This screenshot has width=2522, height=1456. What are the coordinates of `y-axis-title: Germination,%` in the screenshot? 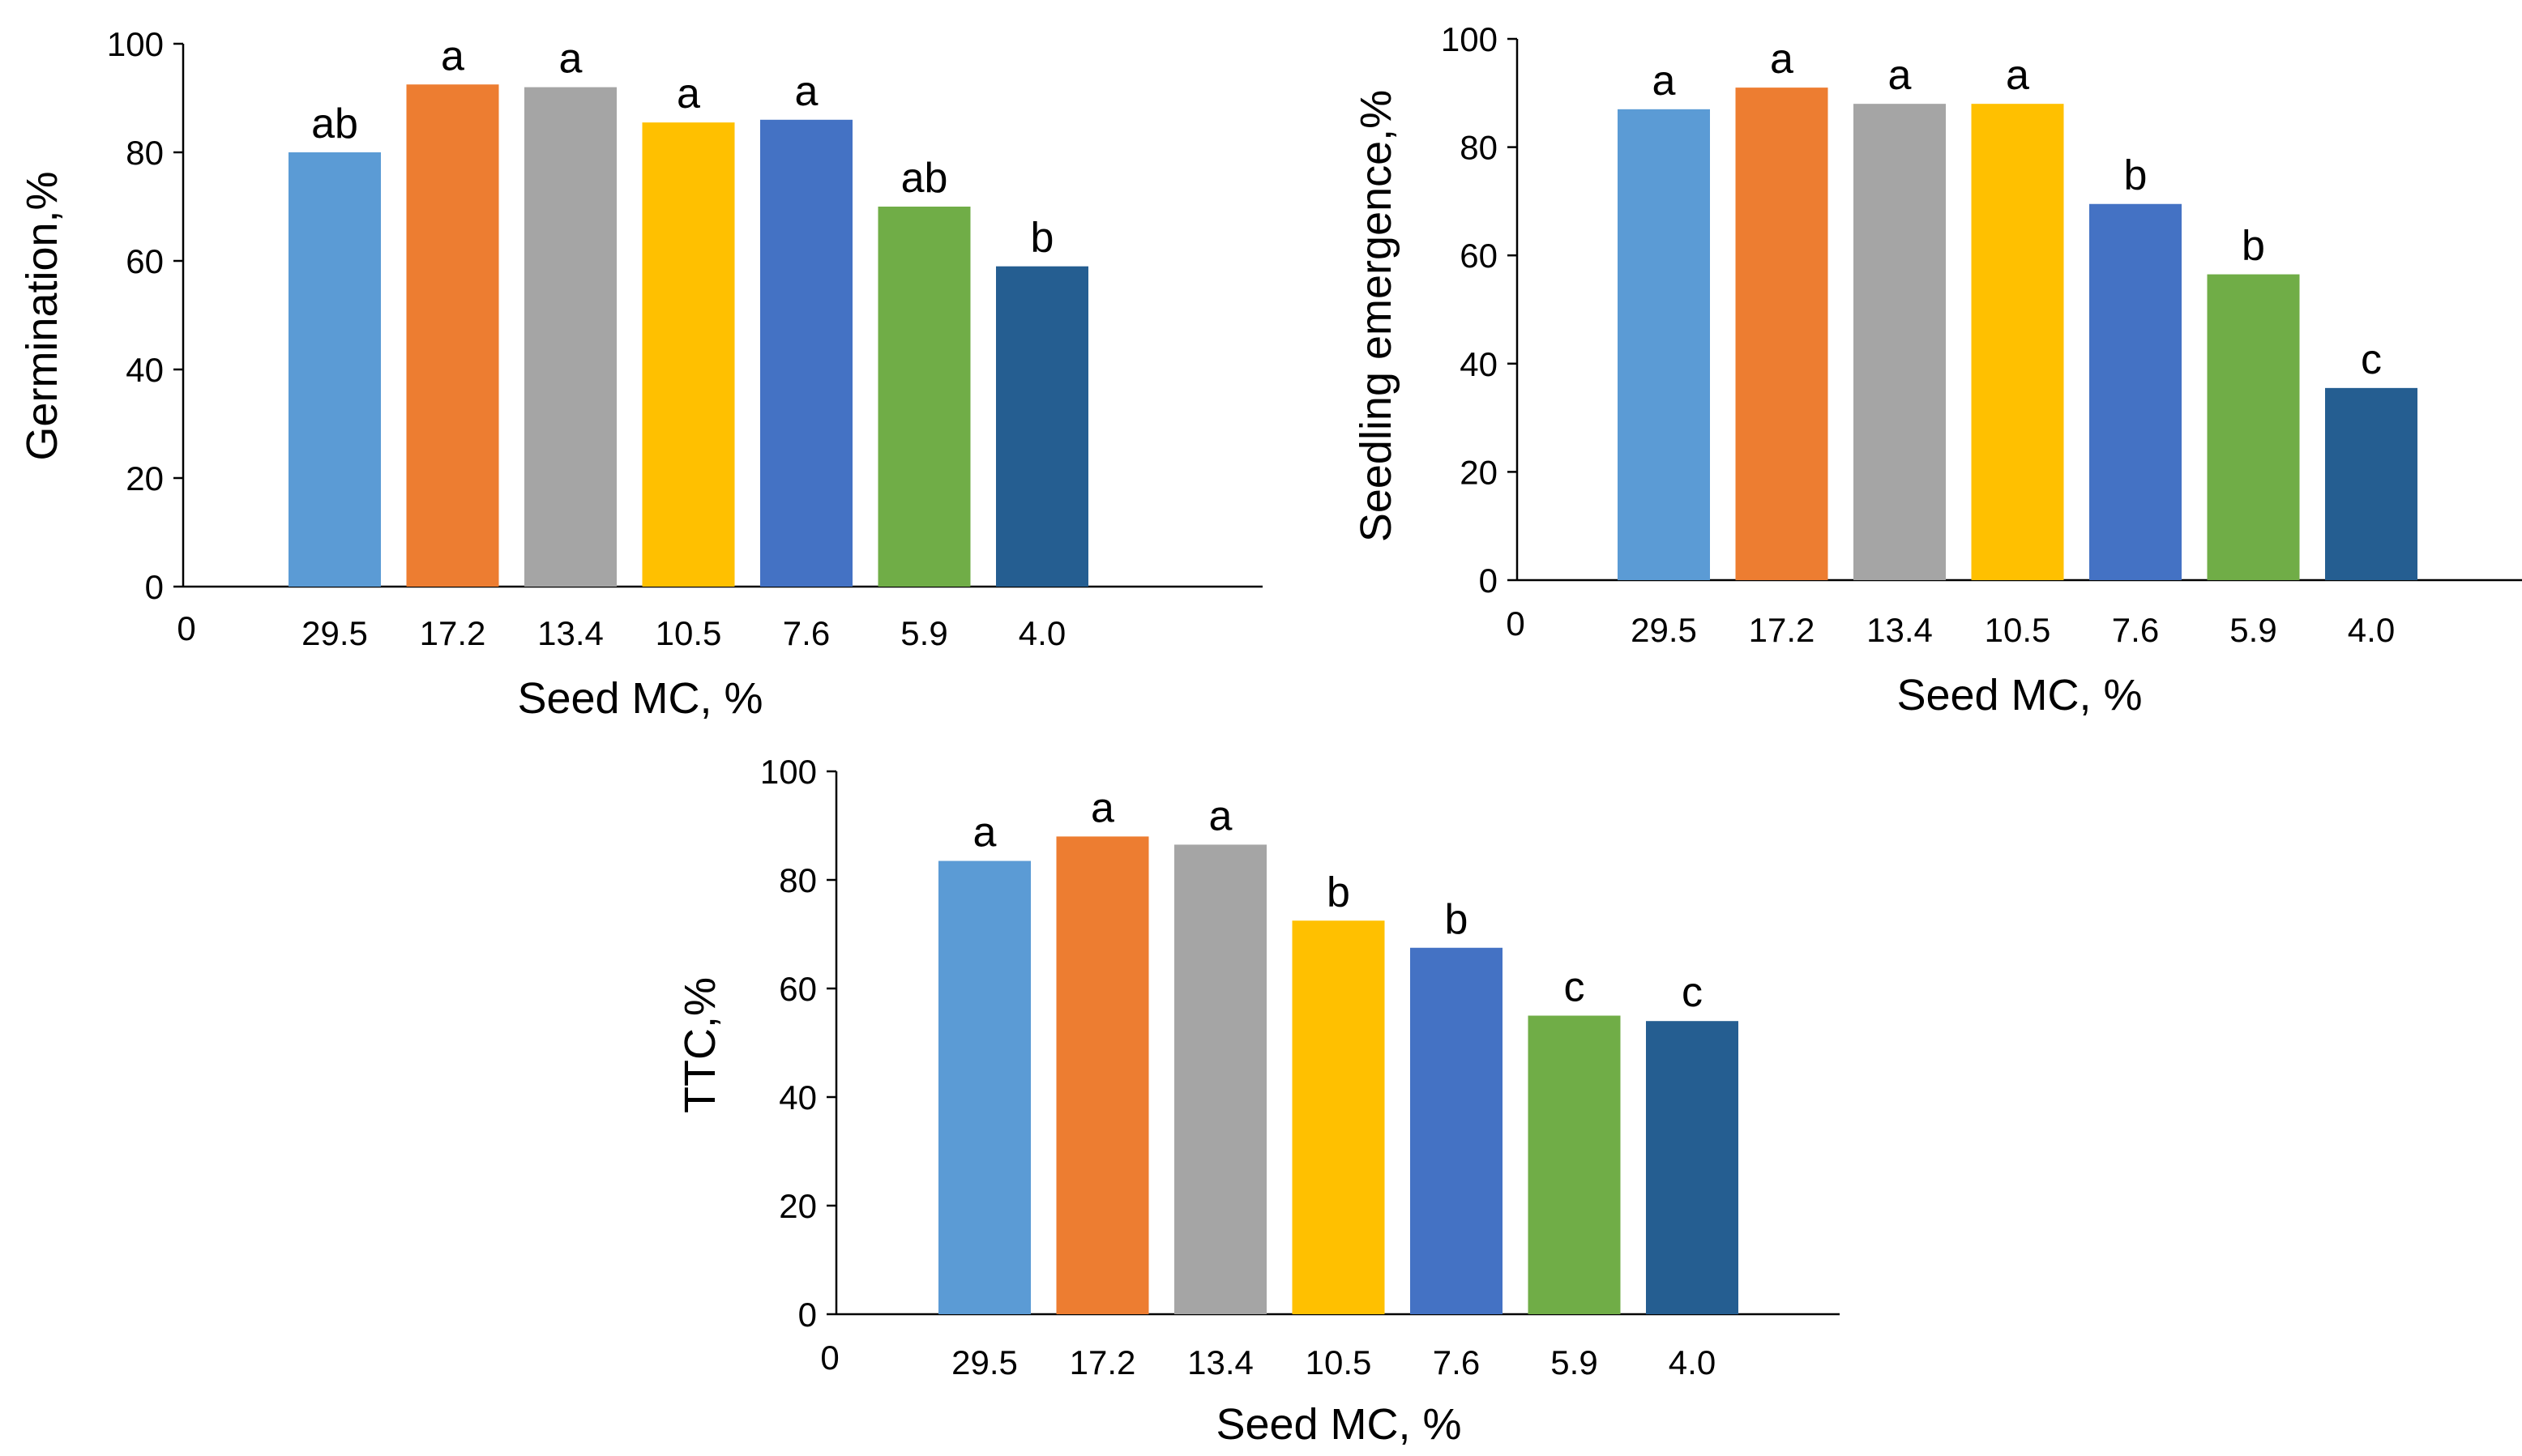 It's located at (42, 315).